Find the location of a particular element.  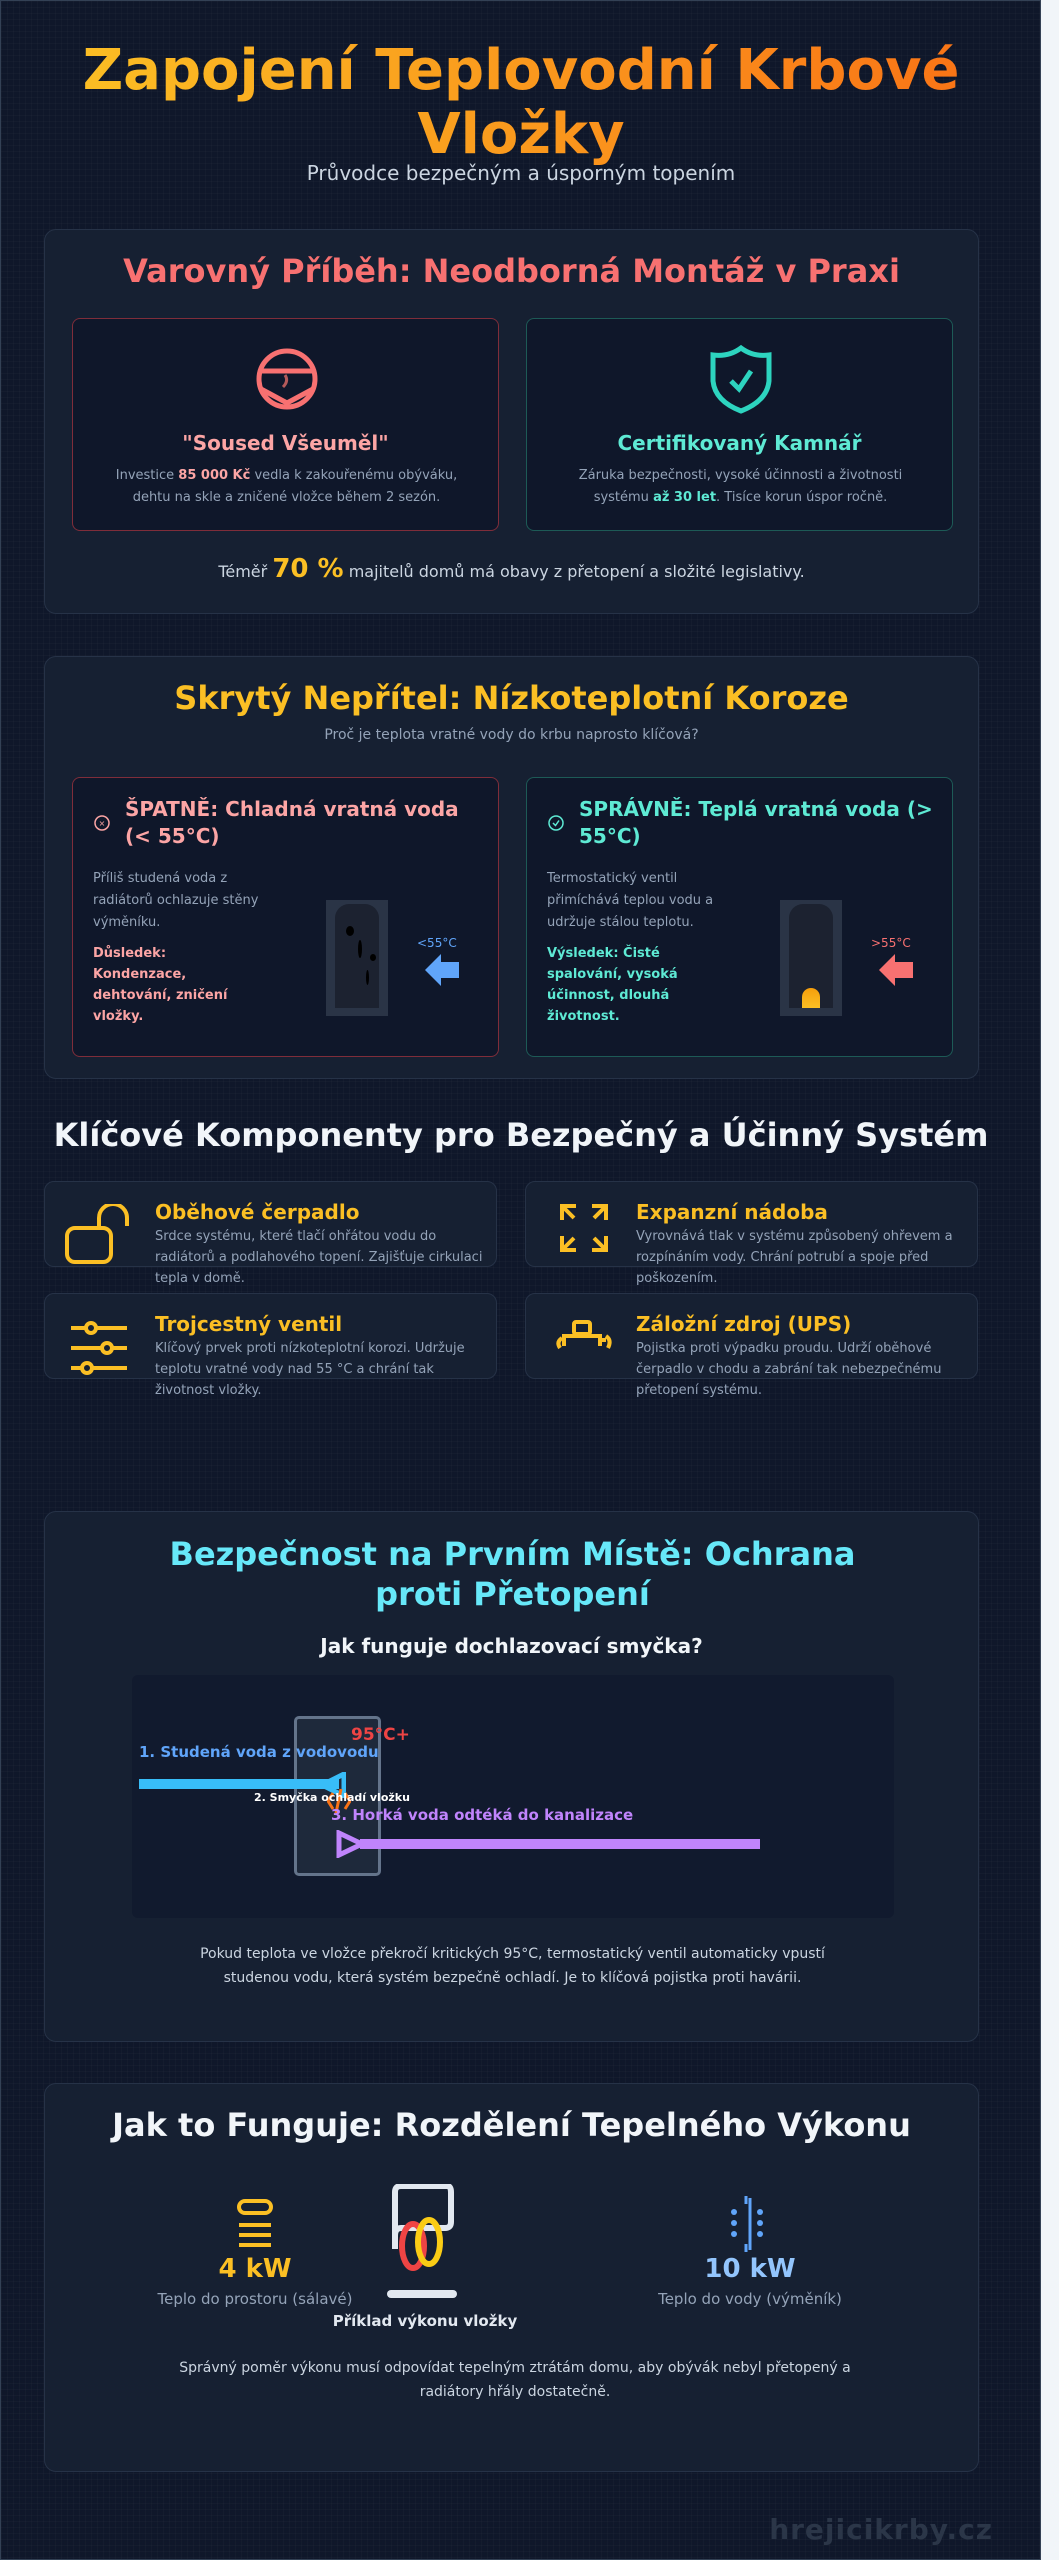

cold-water-arrow-icon is located at coordinates (442, 970).